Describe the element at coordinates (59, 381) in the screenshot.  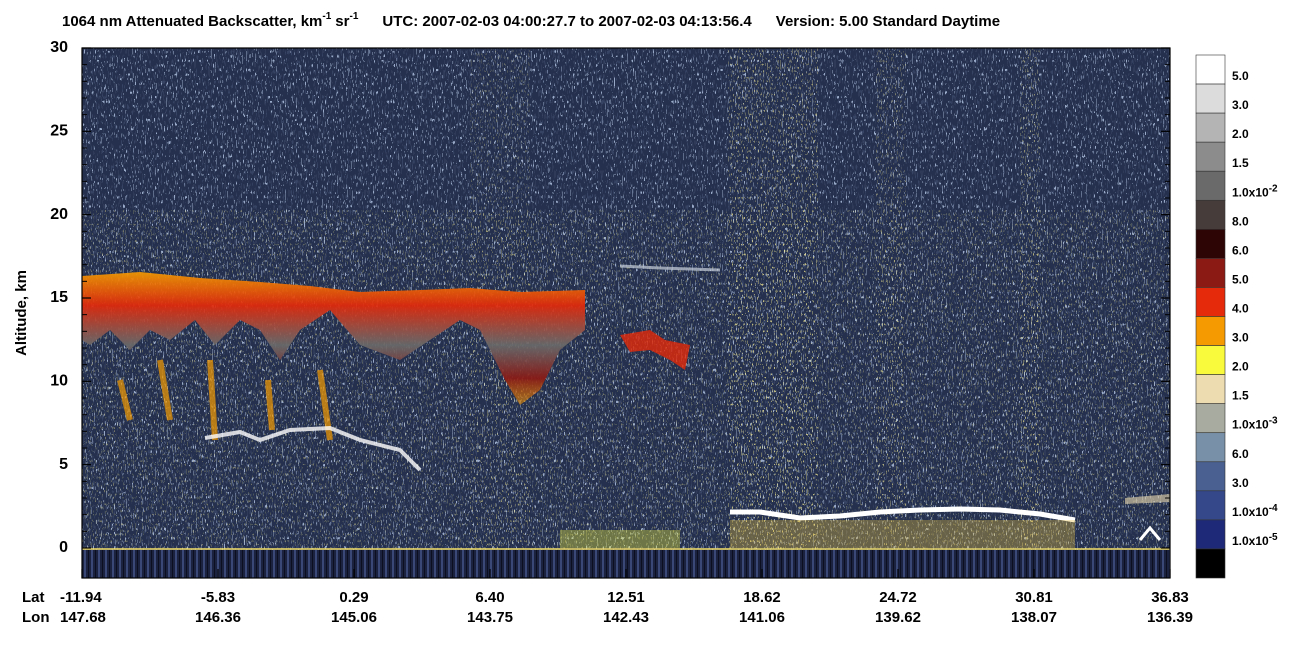
I see `y-tick-label: 10` at that location.